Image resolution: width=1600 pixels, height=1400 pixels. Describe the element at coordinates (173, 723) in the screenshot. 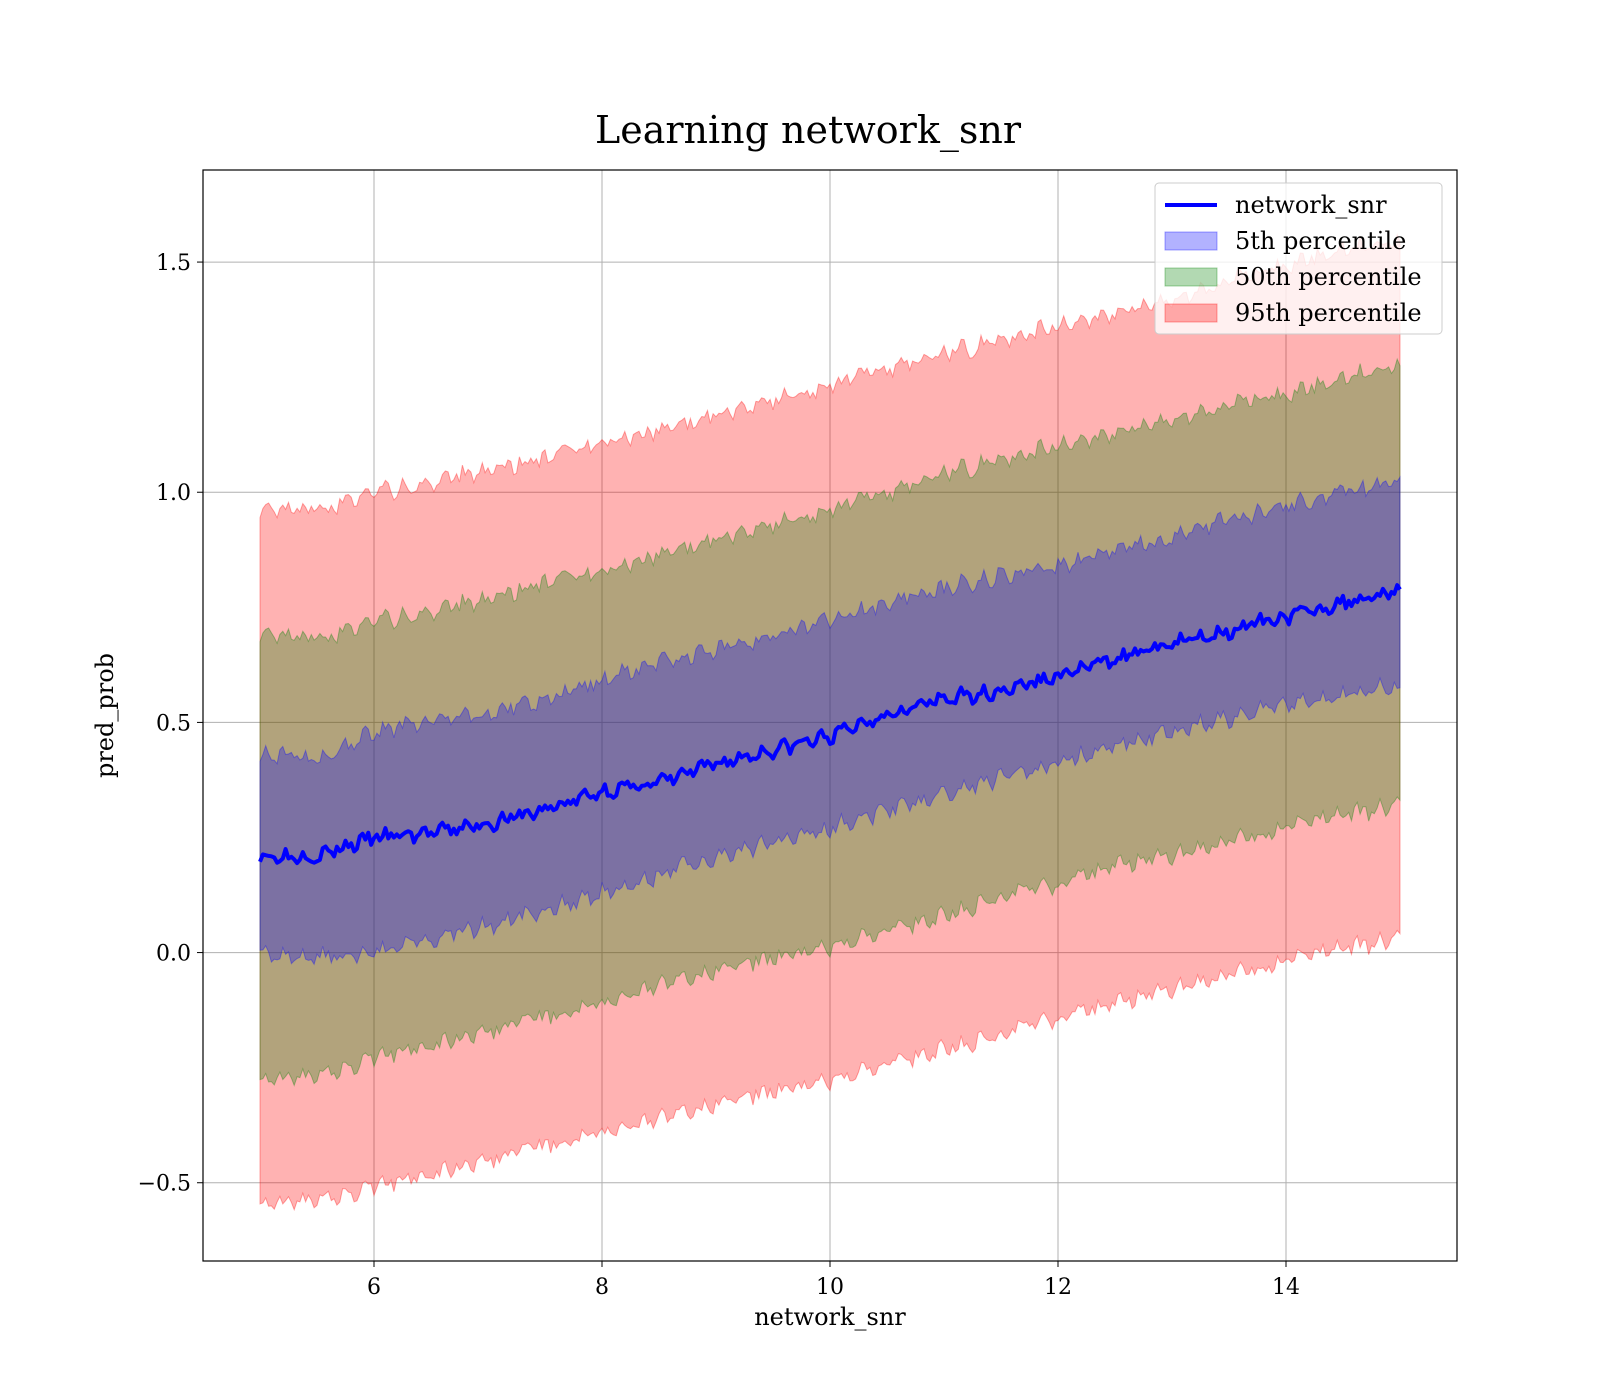

I see `y-tick-label: 0.5` at that location.